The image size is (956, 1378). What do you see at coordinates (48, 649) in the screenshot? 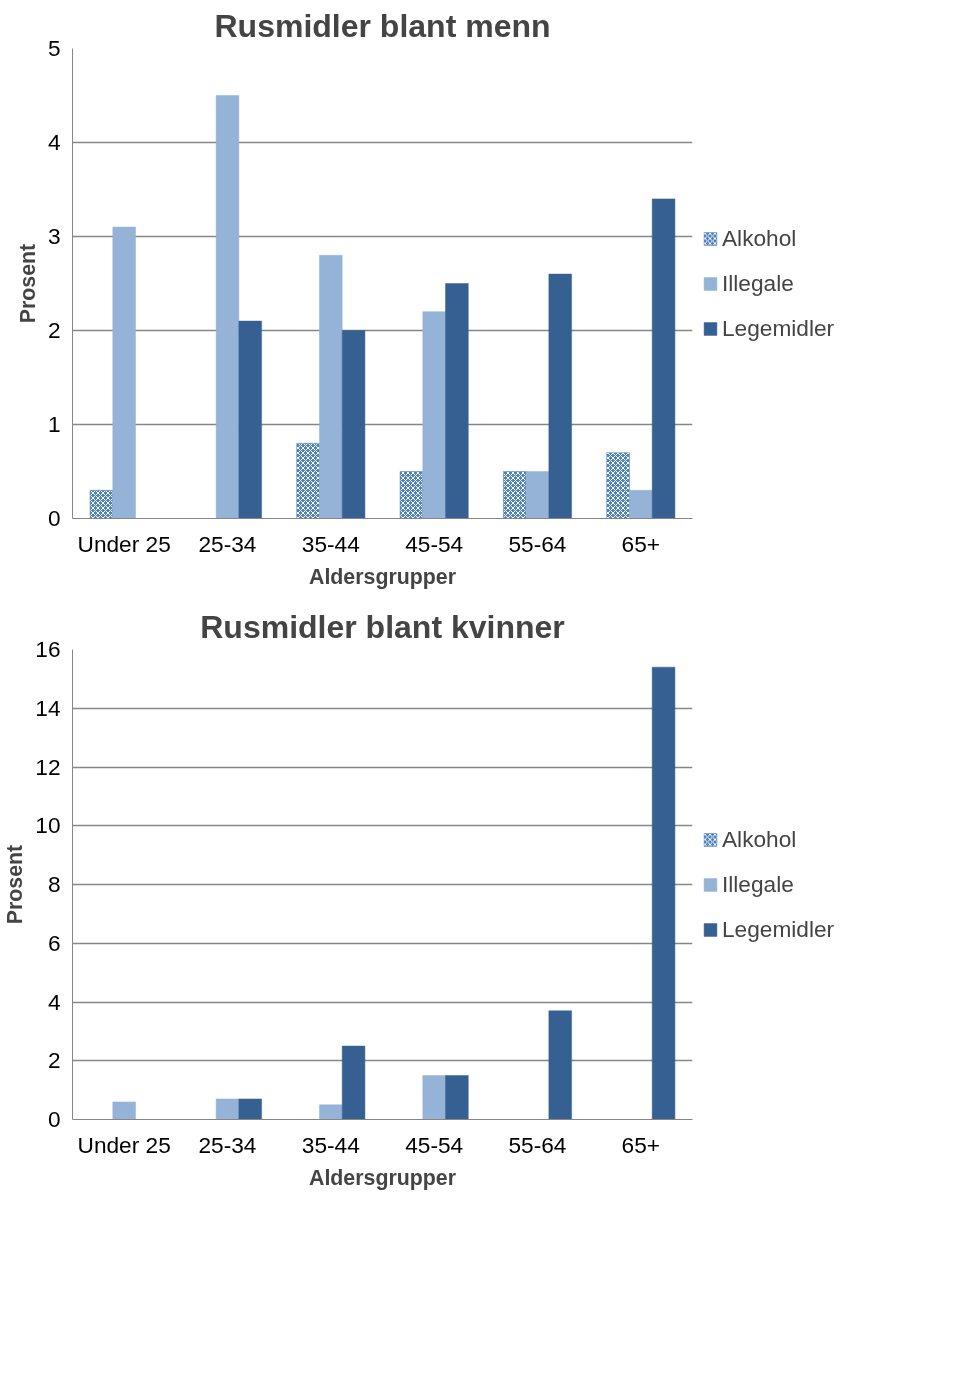
I see `y-tick-label: 16` at bounding box center [48, 649].